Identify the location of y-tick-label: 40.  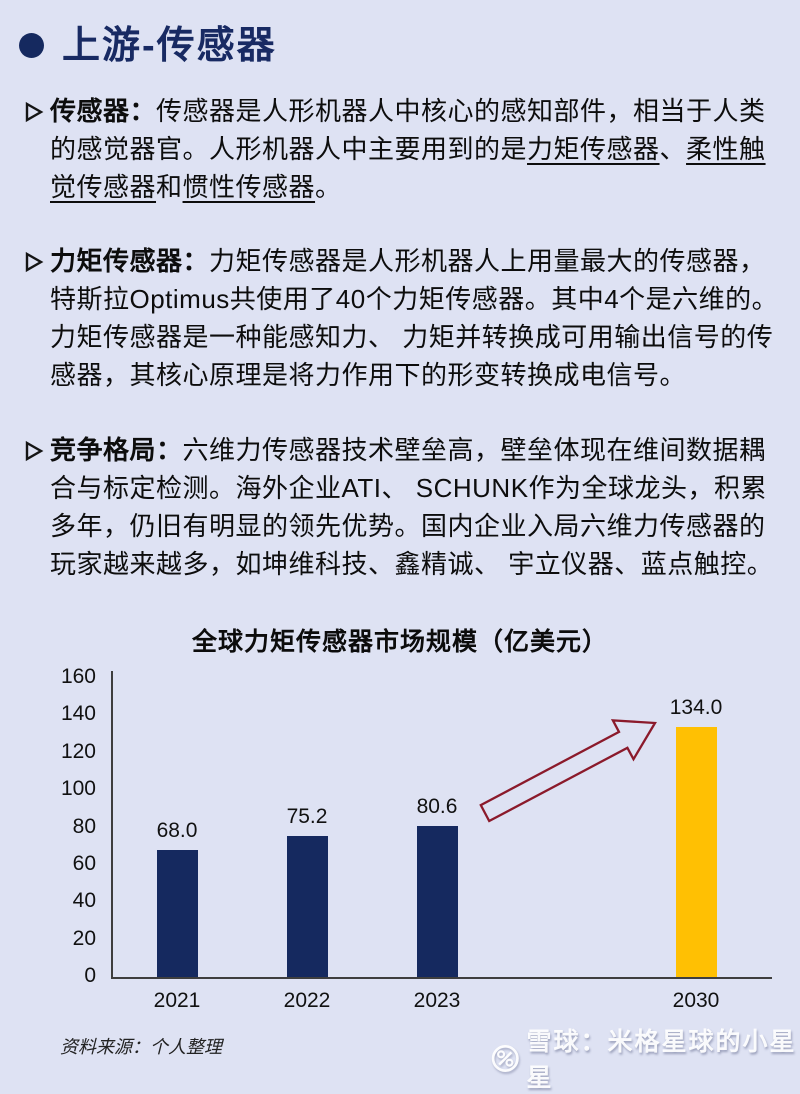
(84, 901).